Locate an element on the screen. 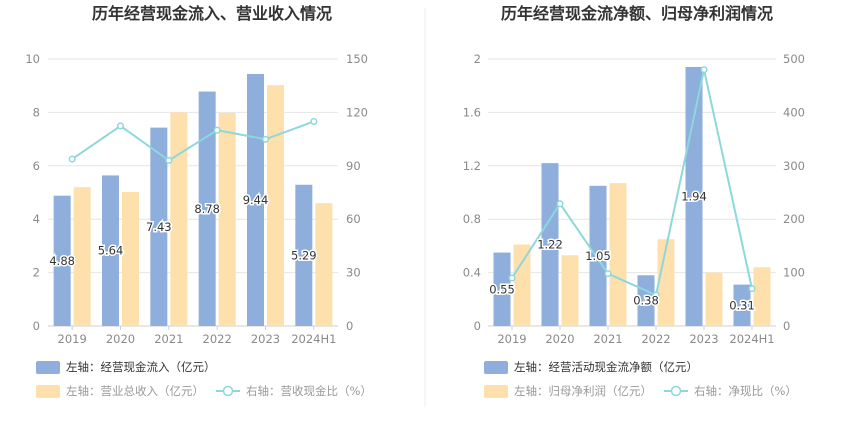 This screenshot has height=441, width=850. bar-data-label: 5.29 is located at coordinates (304, 255).